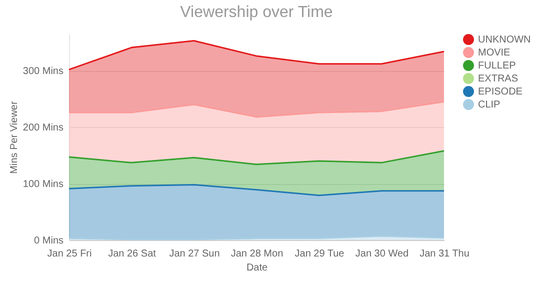  I want to click on legend-label: UNKNOWN, so click(504, 40).